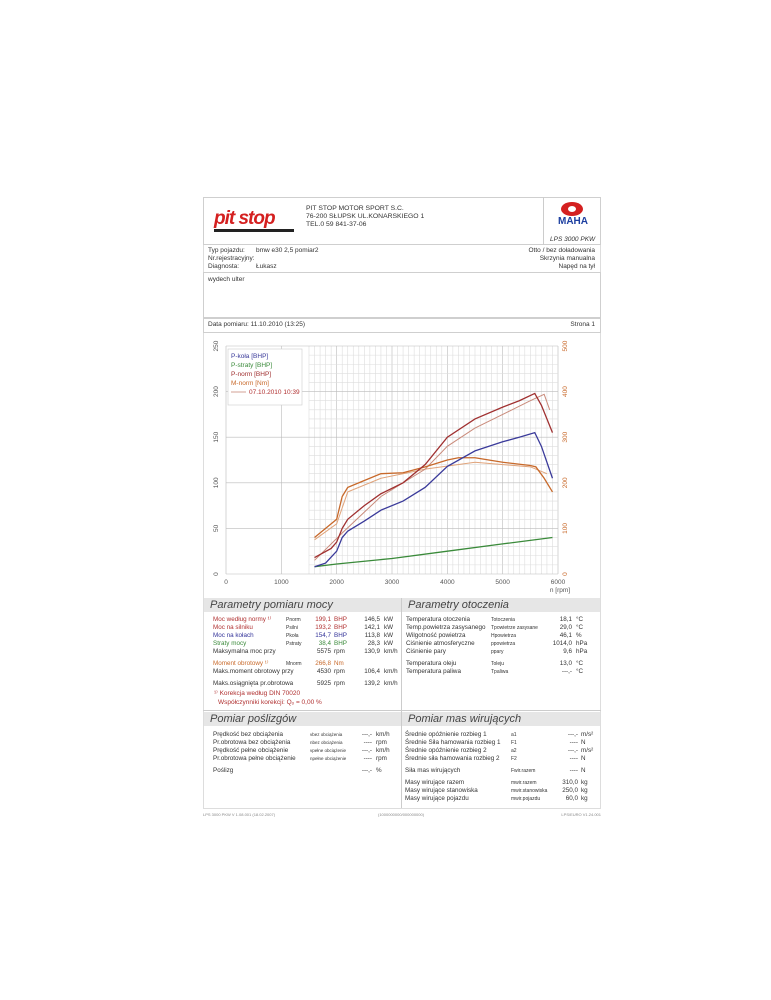 Image resolution: width=771 pixels, height=1000 pixels. What do you see at coordinates (514, 743) in the screenshot?
I see `mass-symbol: F1` at bounding box center [514, 743].